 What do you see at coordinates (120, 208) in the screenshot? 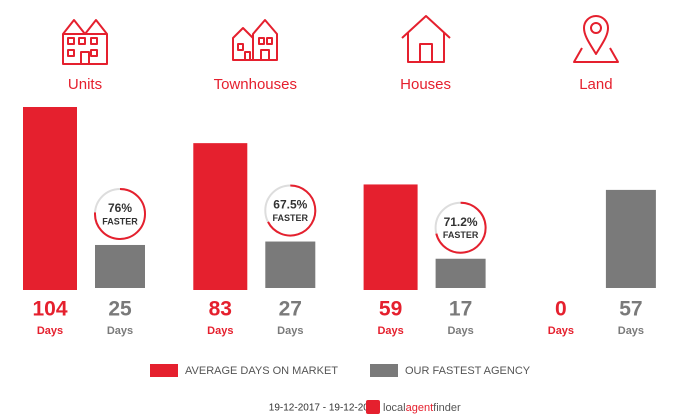
I see `badge-value: 76%` at bounding box center [120, 208].